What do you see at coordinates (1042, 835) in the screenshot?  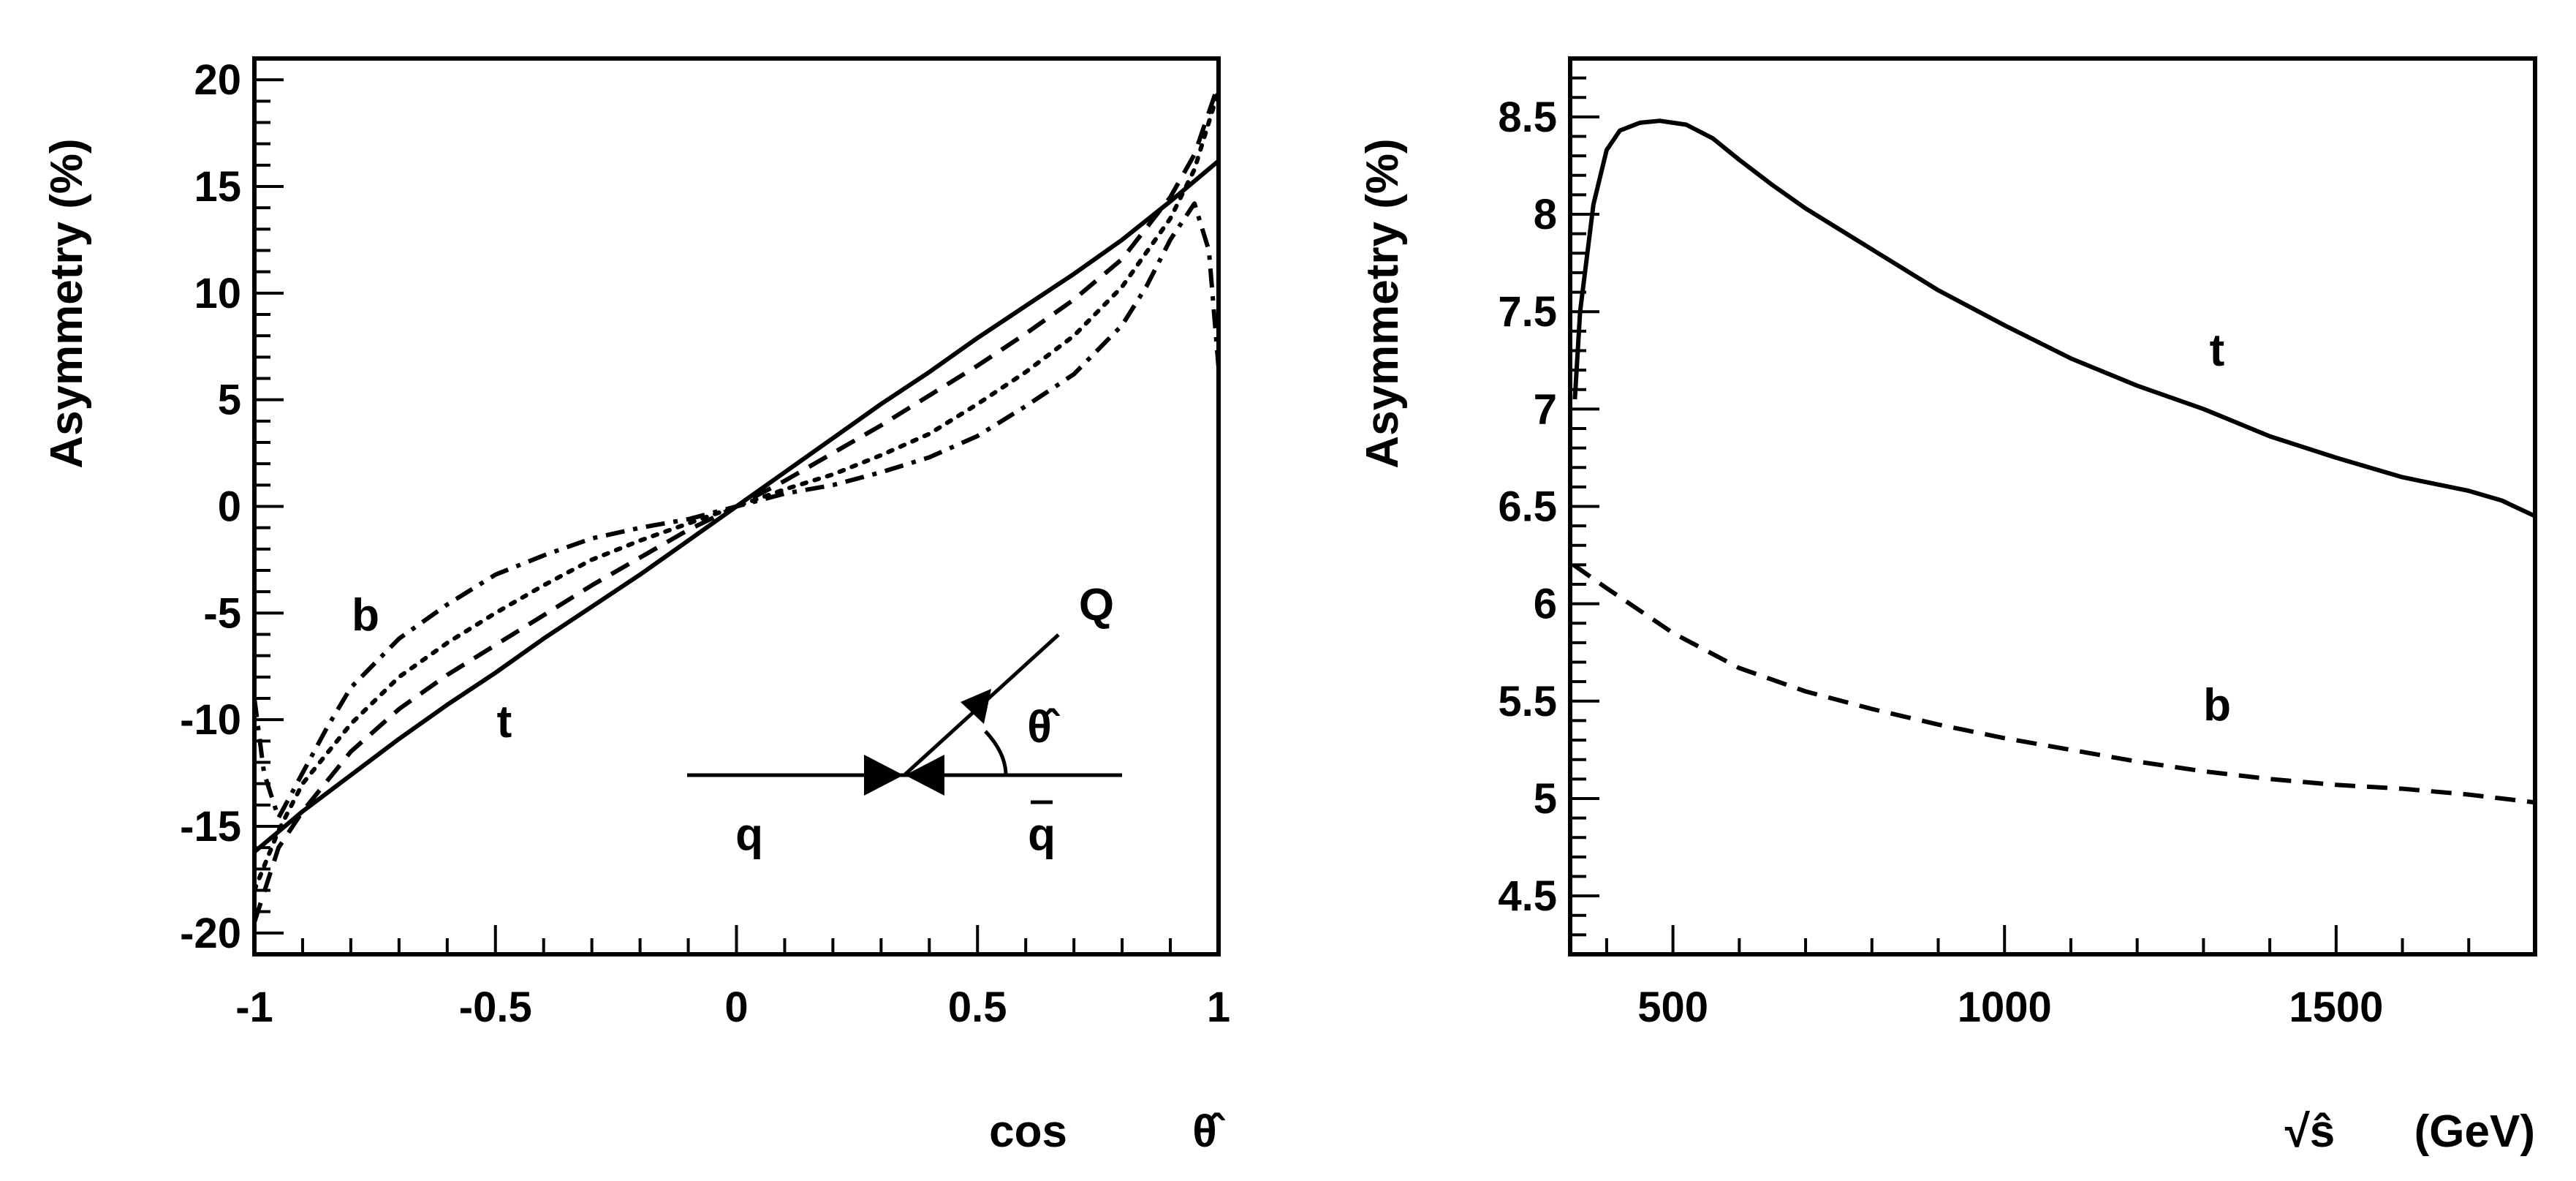 I see `inset-label-qbar: q` at bounding box center [1042, 835].